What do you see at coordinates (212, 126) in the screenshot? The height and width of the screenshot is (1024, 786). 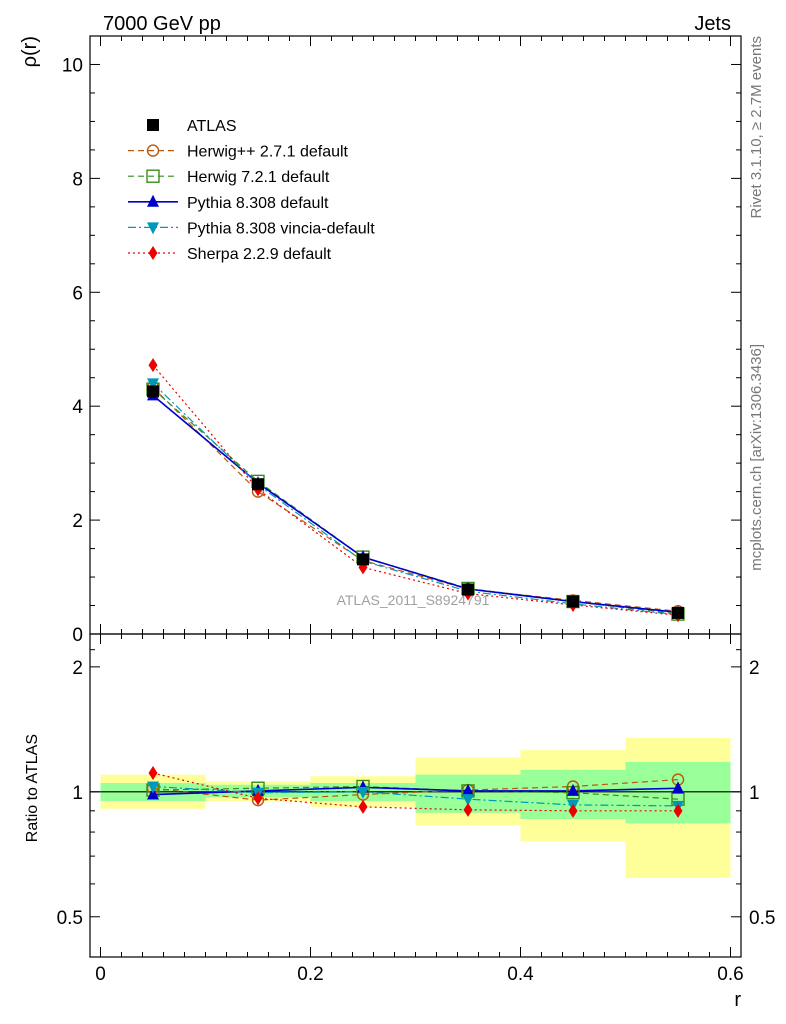 I see `legend-label-0: ATLAS` at bounding box center [212, 126].